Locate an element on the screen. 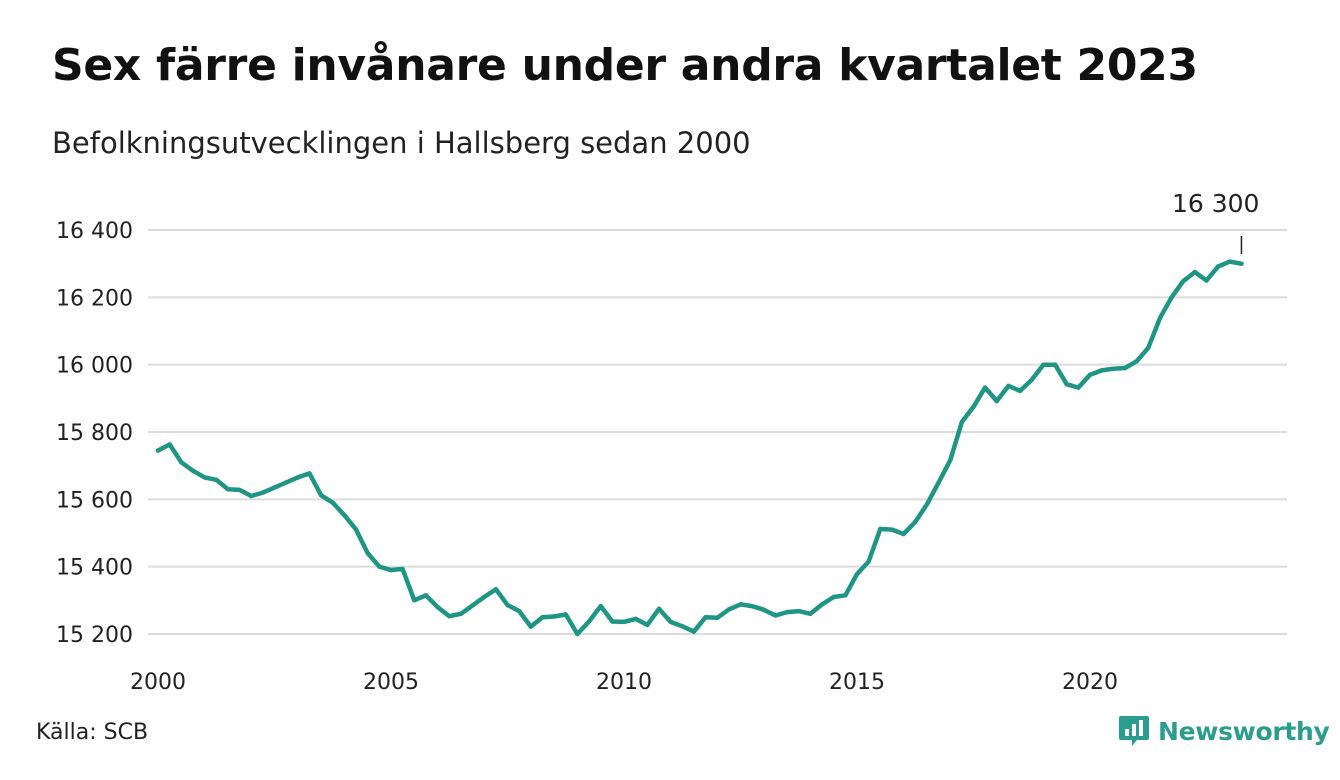 Image resolution: width=1340 pixels, height=780 pixels. y-tick-label: 15 800 is located at coordinates (94, 433).